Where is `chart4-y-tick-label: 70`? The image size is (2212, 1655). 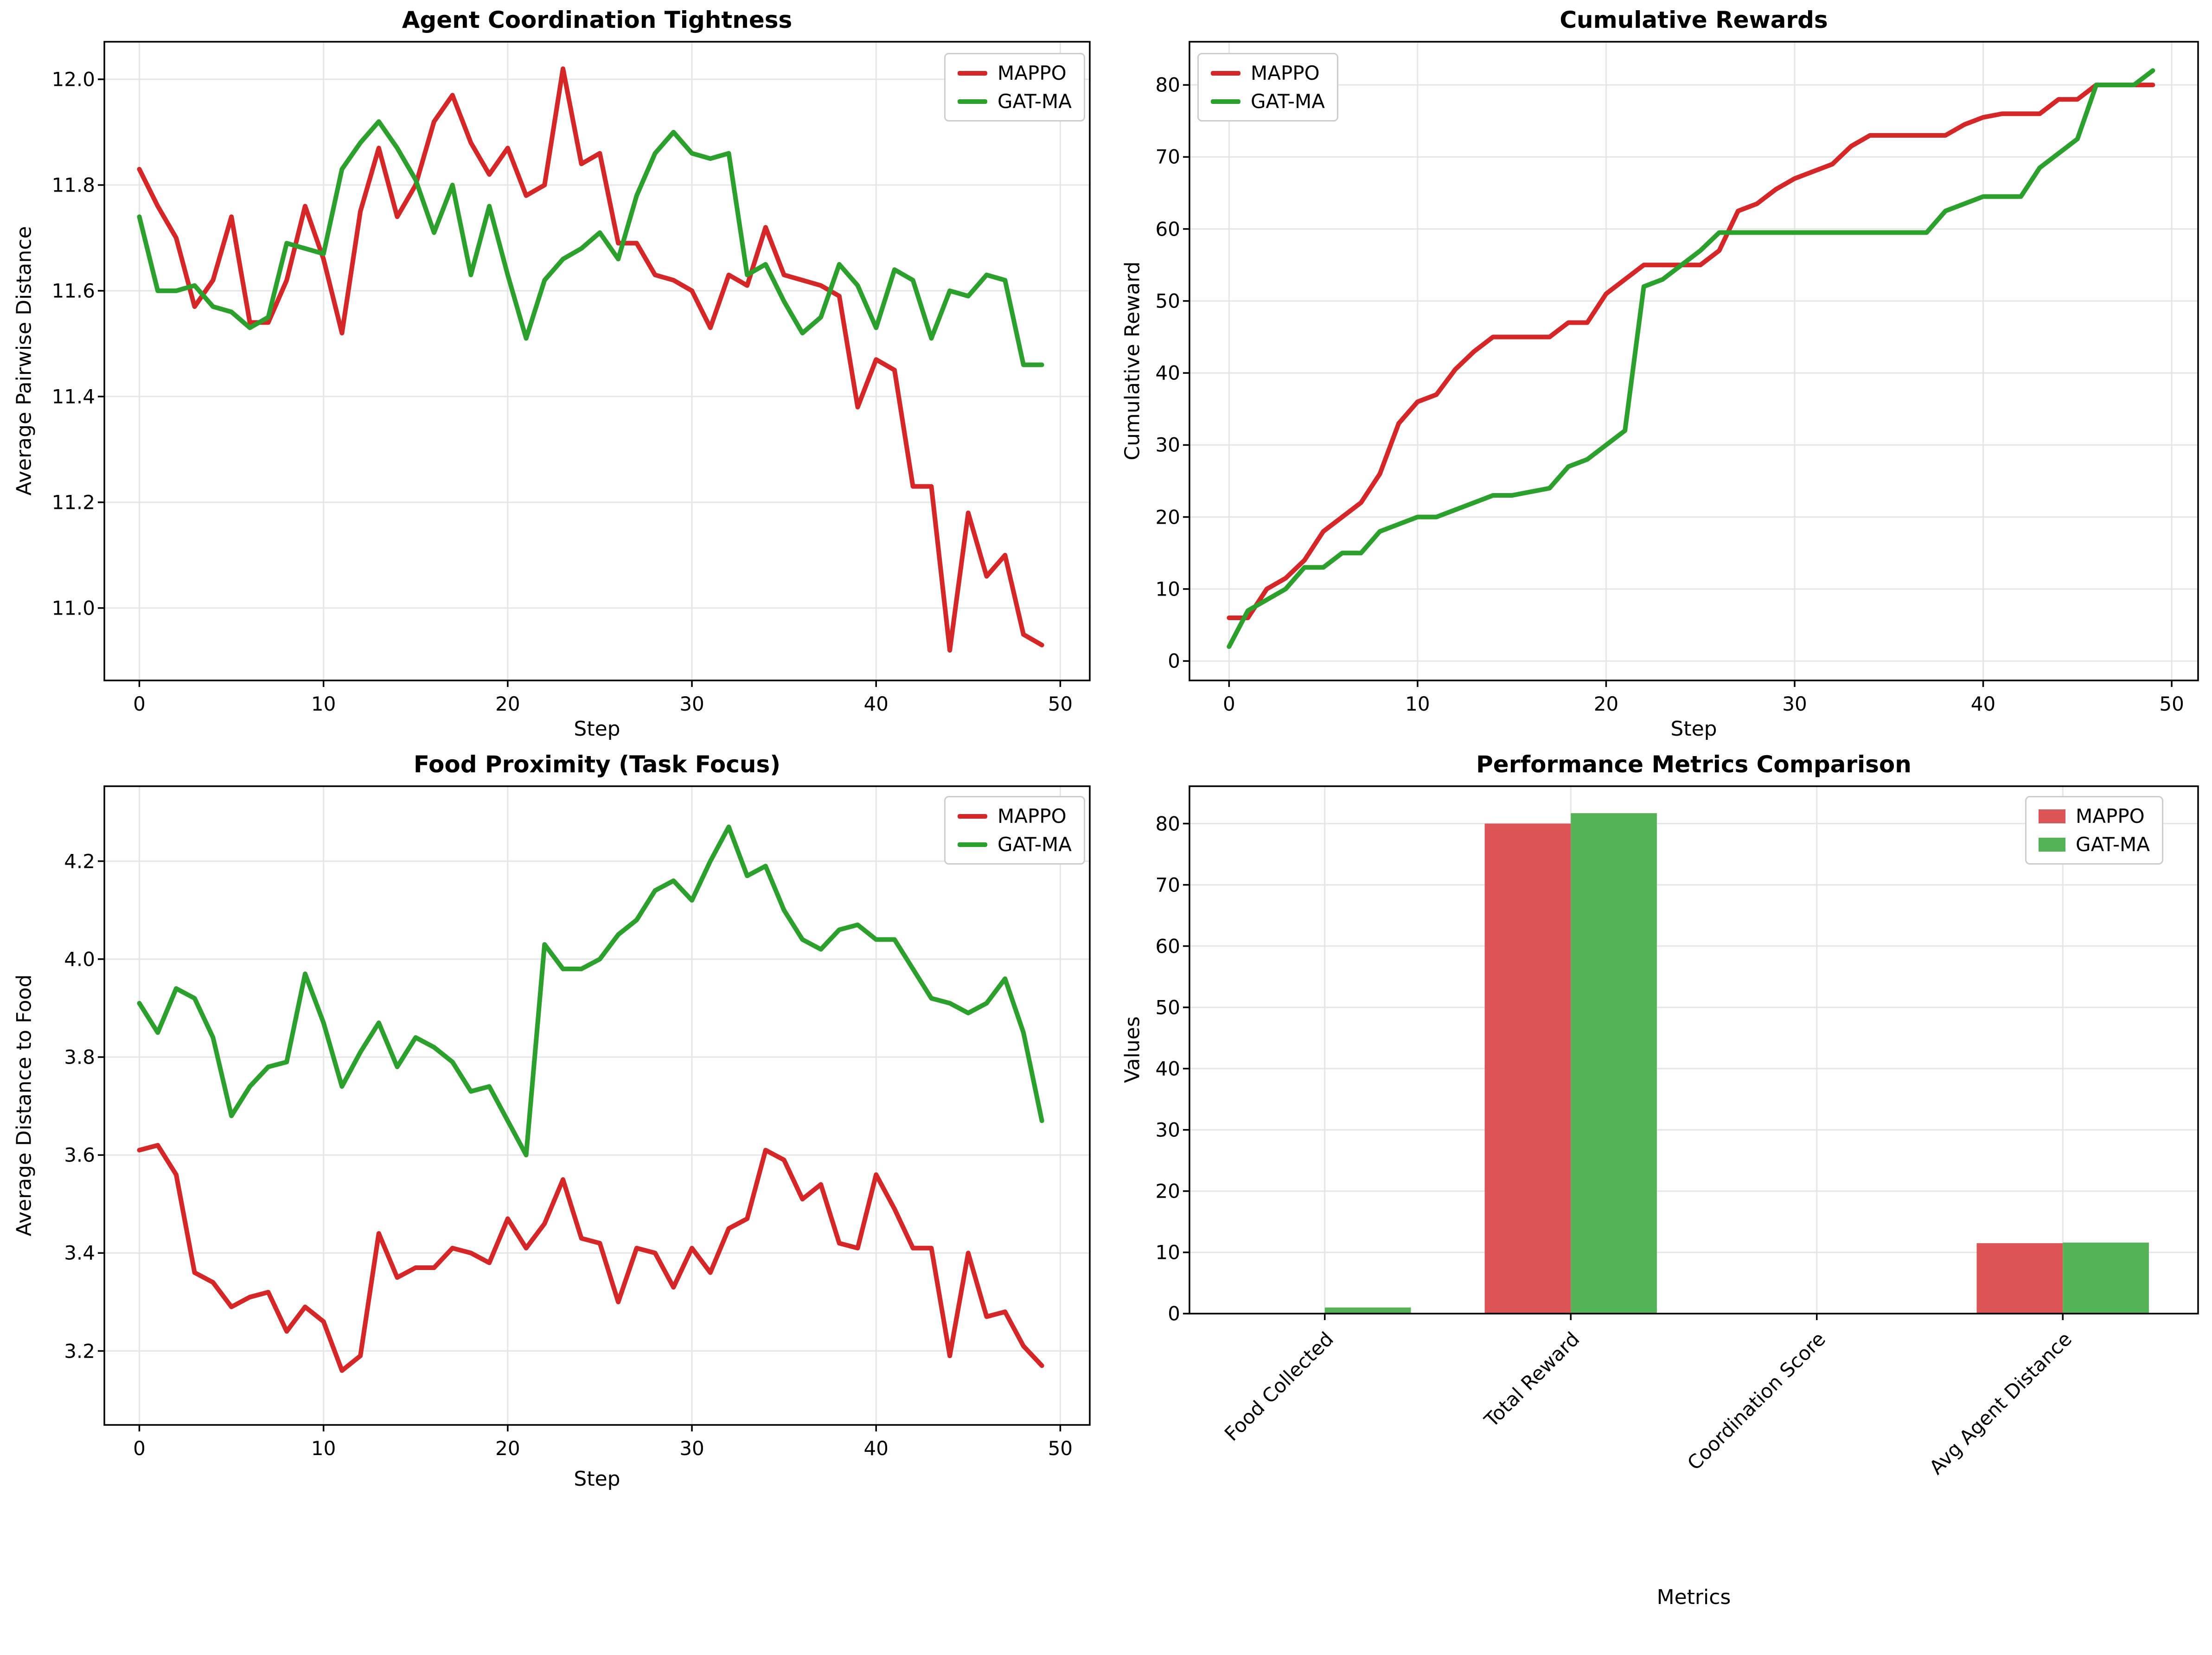 chart4-y-tick-label: 70 is located at coordinates (1167, 885).